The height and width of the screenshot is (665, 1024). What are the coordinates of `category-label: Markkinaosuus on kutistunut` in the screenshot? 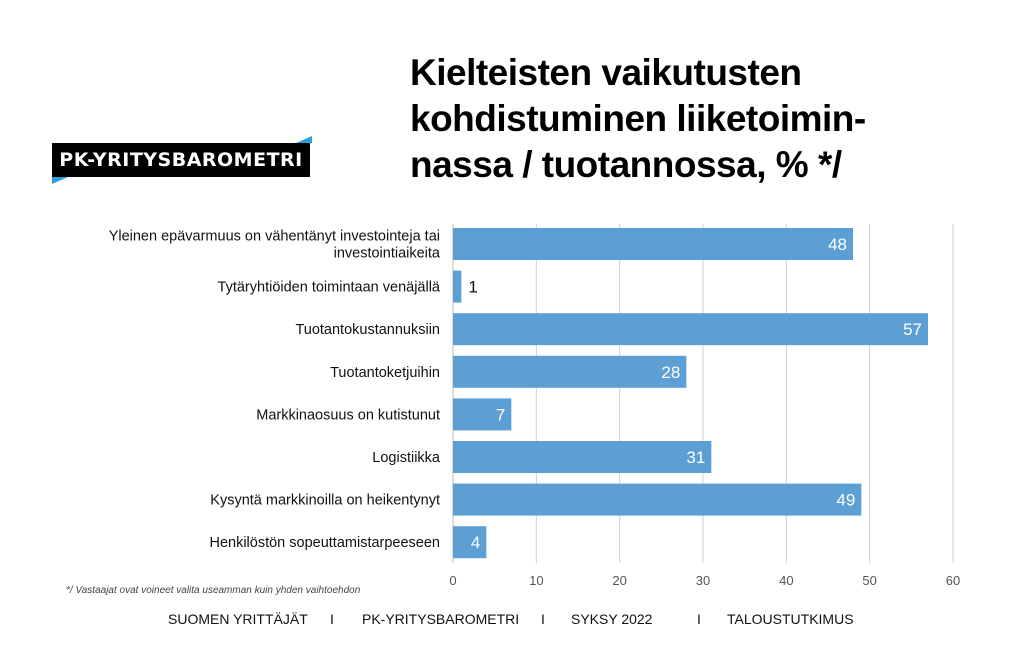 It's located at (348, 415).